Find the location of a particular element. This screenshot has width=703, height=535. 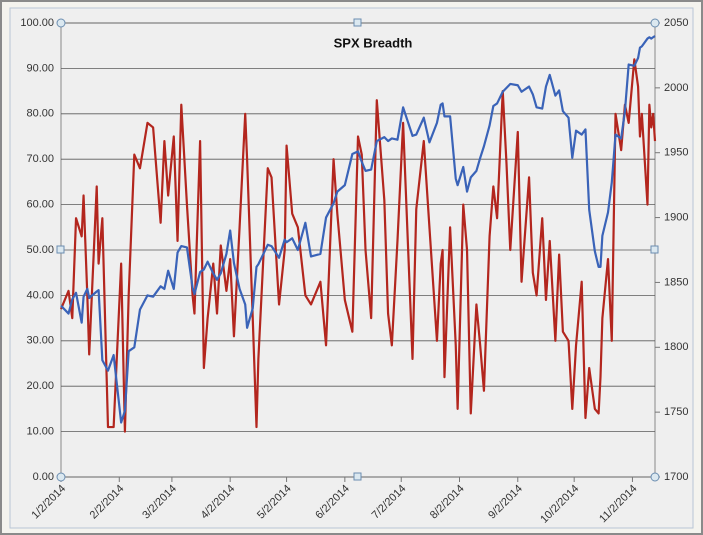

y-tick-label: 80.00 is located at coordinates (40, 114).